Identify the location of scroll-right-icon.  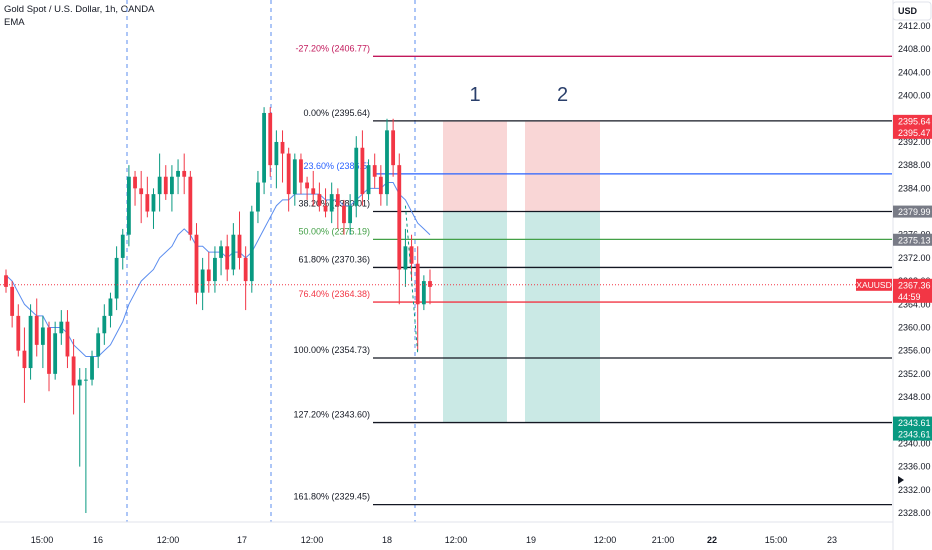
(901, 480).